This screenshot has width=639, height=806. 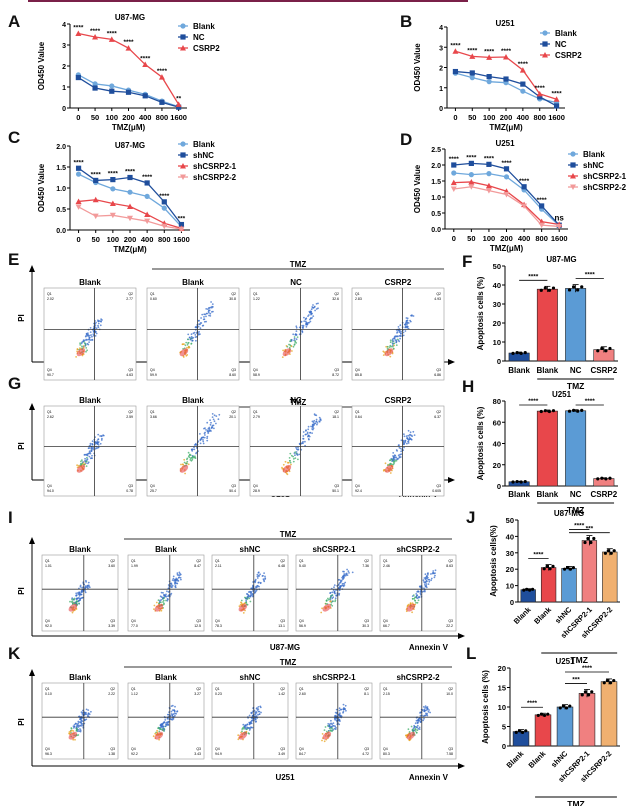 What do you see at coordinates (130, 486) in the screenshot?
I see `quadrant-q3-name: Q3` at bounding box center [130, 486].